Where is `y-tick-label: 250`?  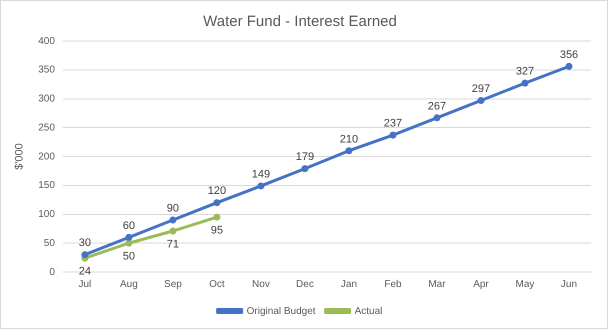
y-tick-label: 250 is located at coordinates (47, 128).